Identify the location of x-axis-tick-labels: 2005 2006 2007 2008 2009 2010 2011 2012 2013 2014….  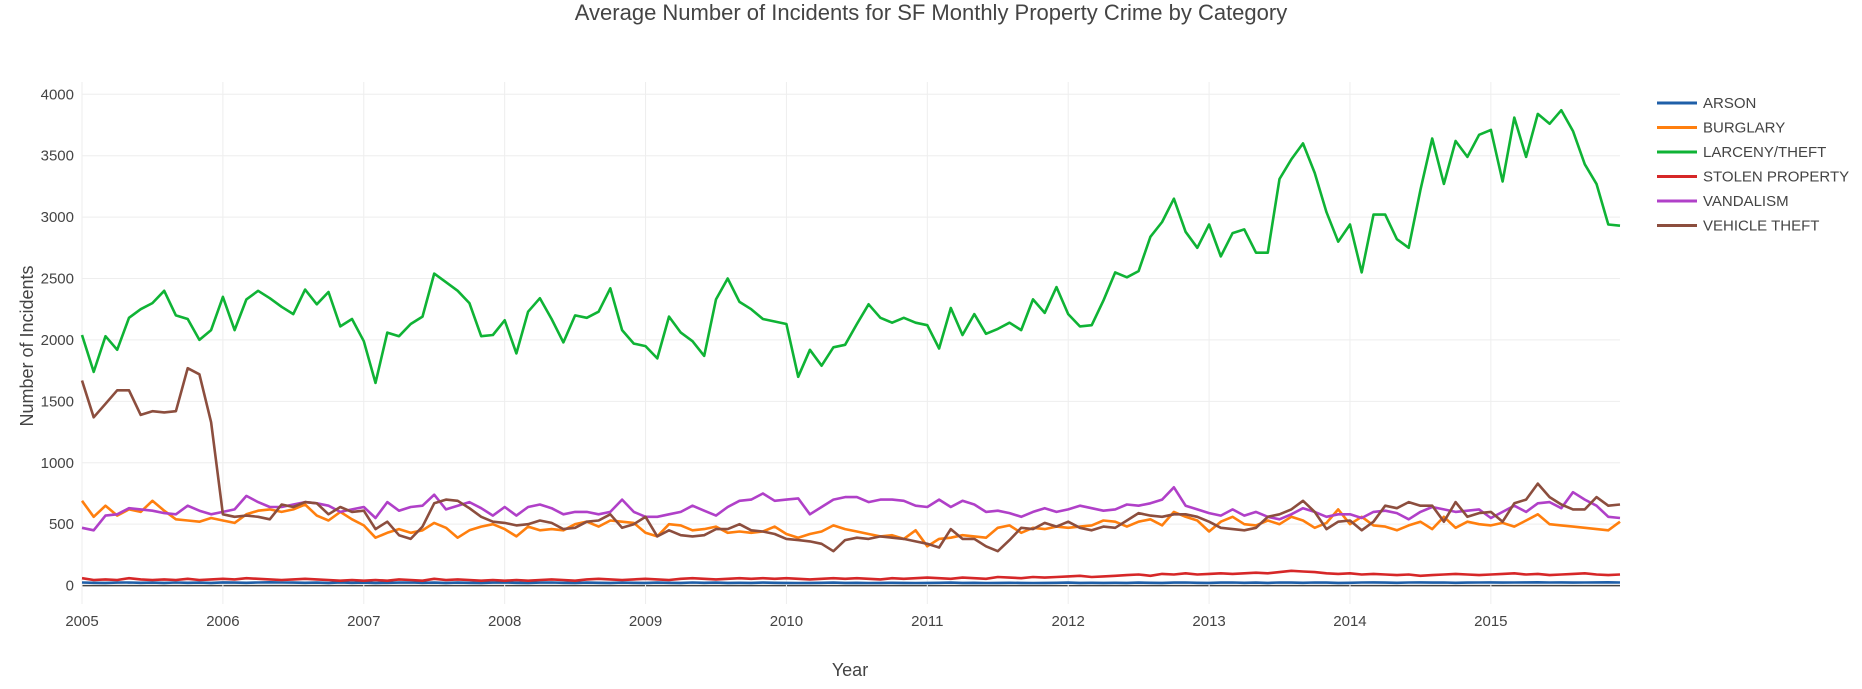
(786, 621).